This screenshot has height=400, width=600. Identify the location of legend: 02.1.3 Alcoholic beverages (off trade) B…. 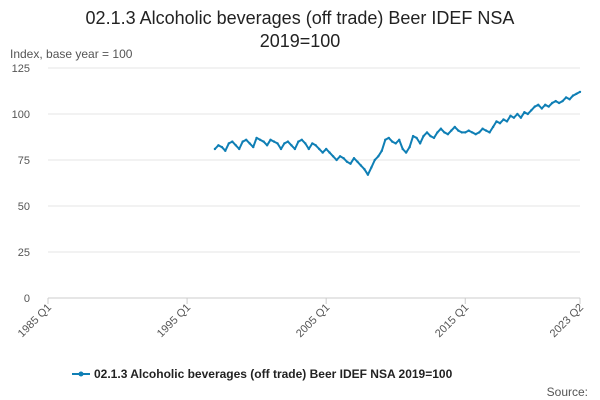
(262, 374).